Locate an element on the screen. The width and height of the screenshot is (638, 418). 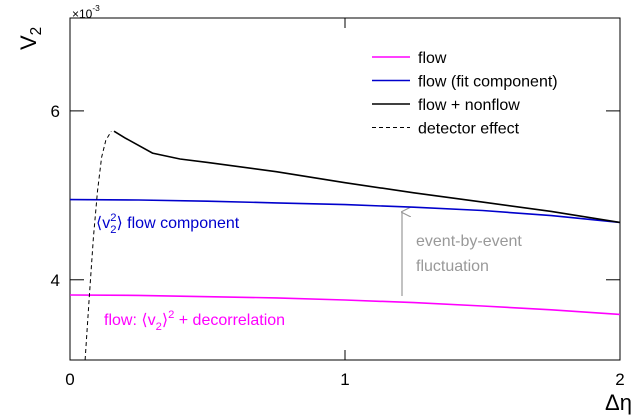
y-tick-label: 6 is located at coordinates (55, 111).